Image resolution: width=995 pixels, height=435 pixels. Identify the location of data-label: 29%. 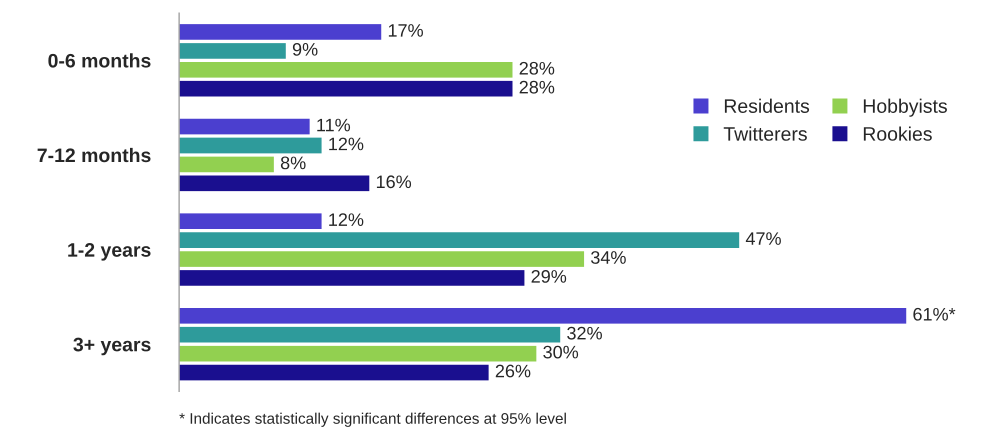
(549, 276).